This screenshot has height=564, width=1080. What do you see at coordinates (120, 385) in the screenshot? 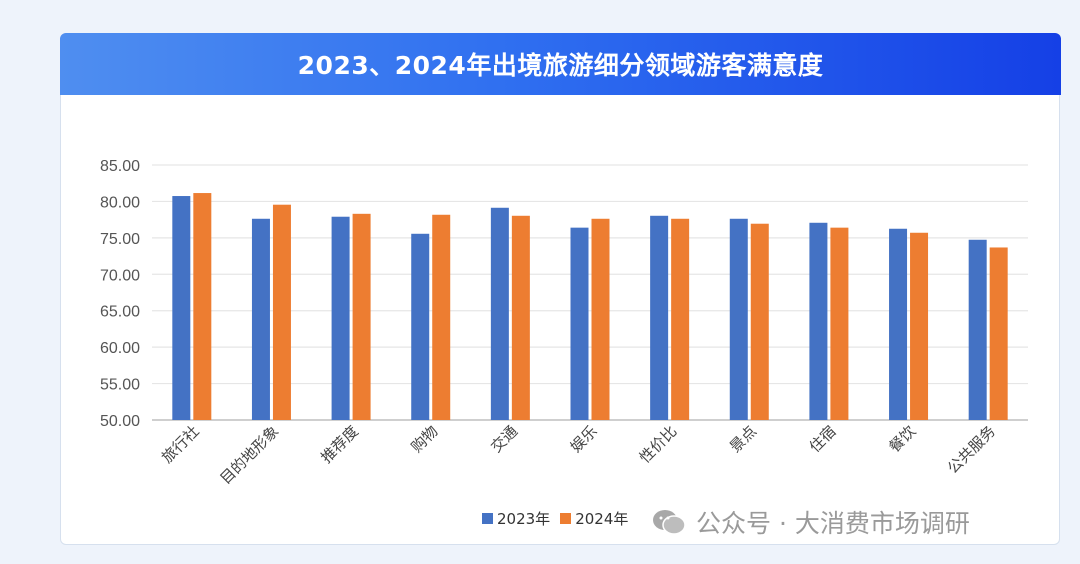
I see `y-tick-label: 55.00` at bounding box center [120, 385].